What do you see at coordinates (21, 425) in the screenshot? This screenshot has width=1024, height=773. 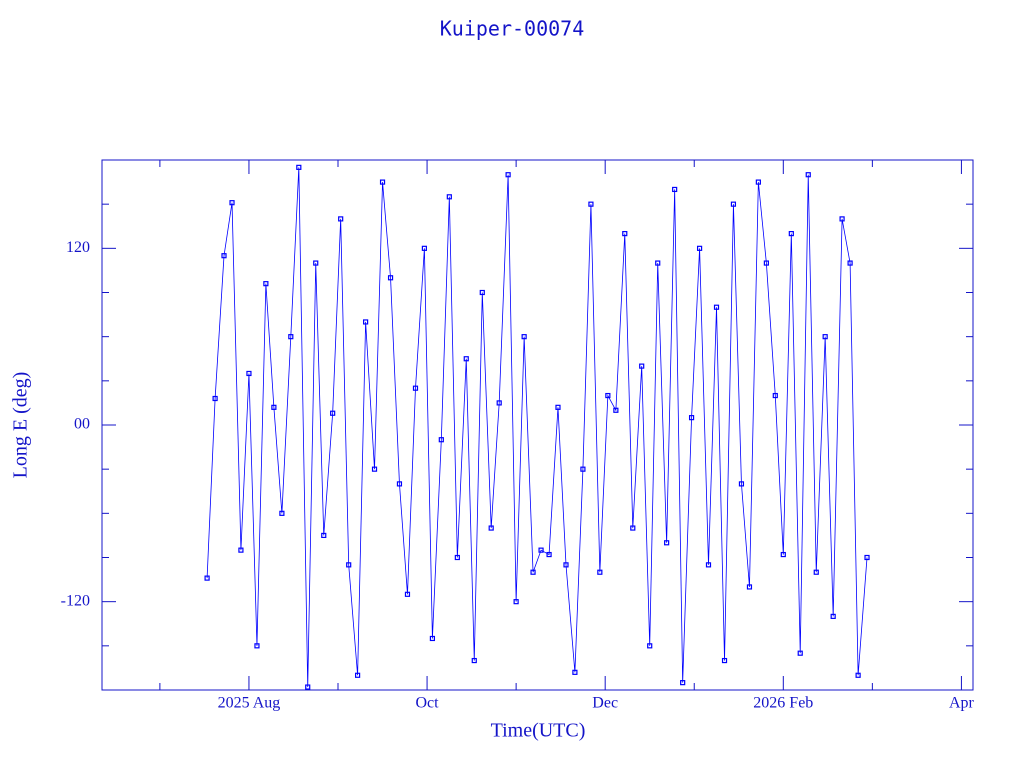 I see `y-axis-label: Long E (deg)` at bounding box center [21, 425].